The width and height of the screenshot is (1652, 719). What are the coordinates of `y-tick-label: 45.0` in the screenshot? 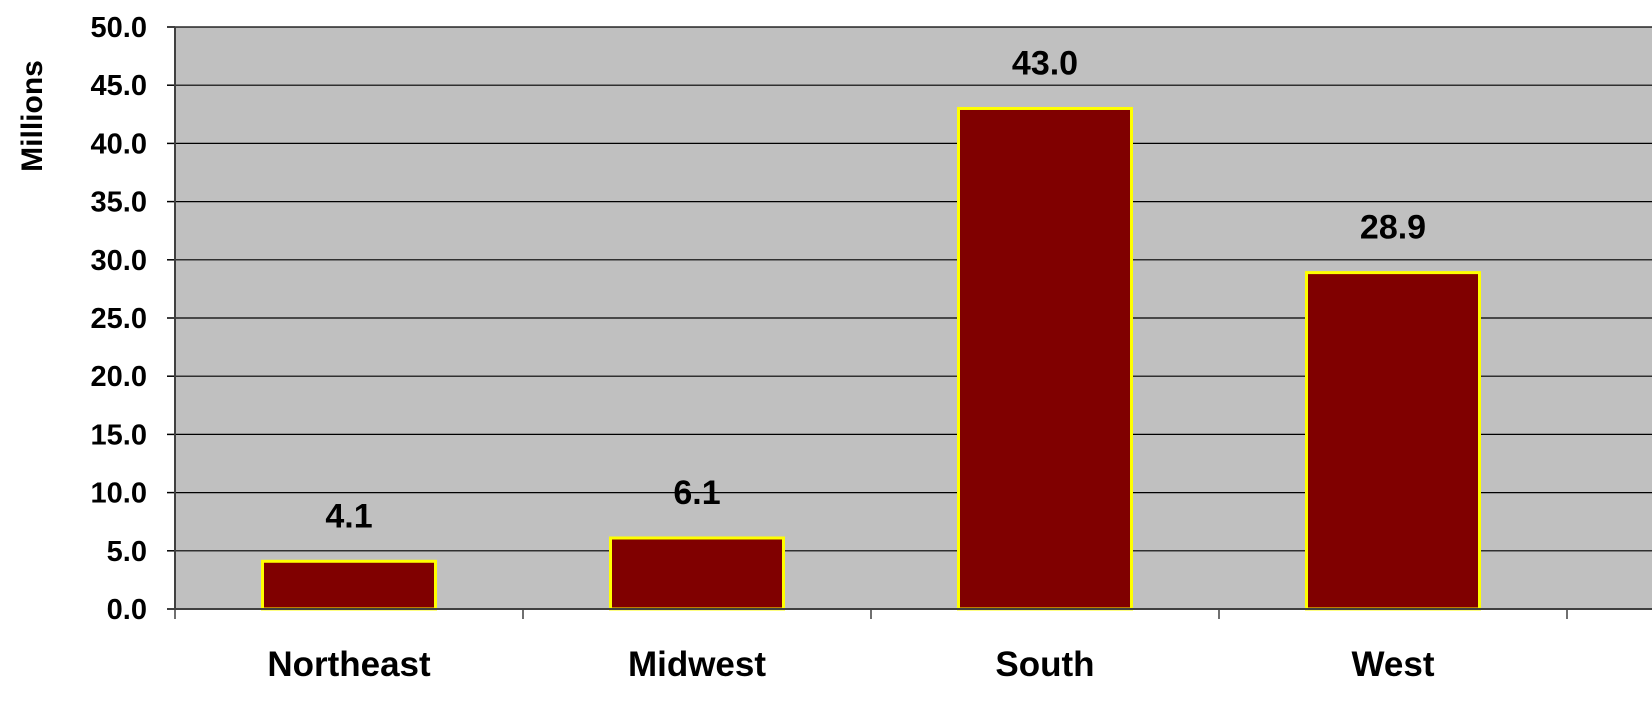 It's located at (119, 86).